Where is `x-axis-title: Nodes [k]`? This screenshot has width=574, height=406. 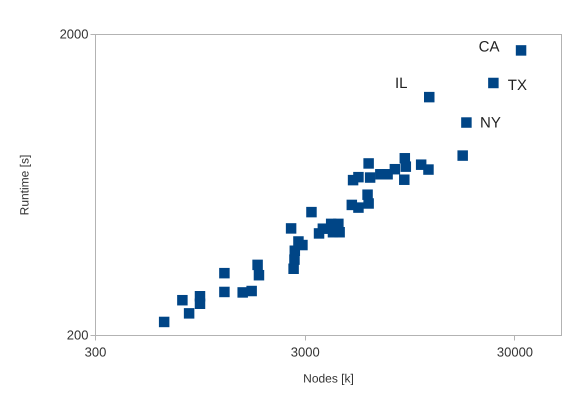
x-axis-title: Nodes [k] is located at coordinates (328, 379).